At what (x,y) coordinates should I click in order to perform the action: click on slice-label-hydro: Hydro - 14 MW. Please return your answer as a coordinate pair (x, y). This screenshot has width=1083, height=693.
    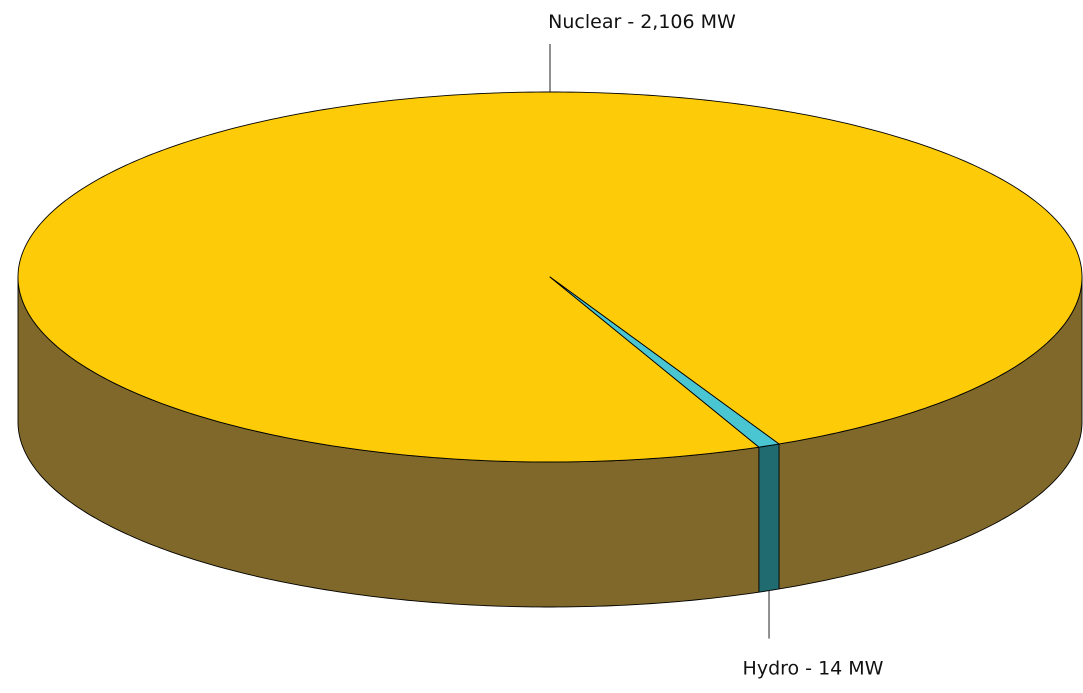
    Looking at the image, I should click on (813, 669).